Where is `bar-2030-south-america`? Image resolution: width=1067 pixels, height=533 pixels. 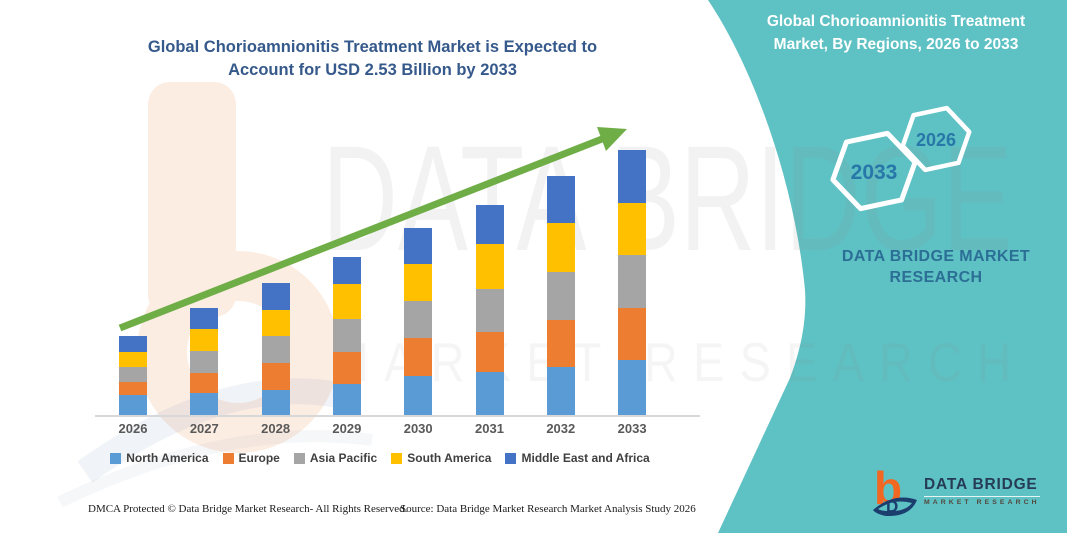
bar-2030-south-america is located at coordinates (418, 282).